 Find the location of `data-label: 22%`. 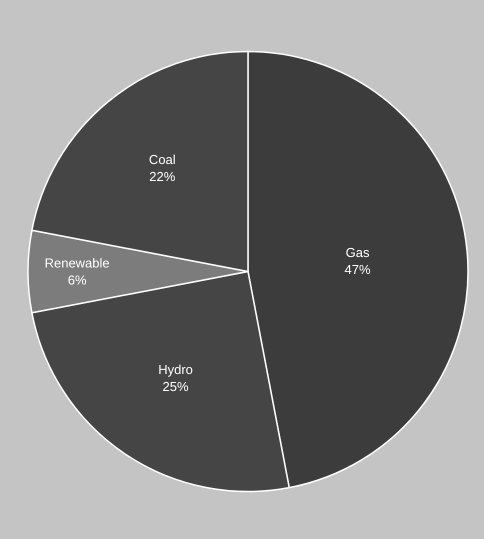

data-label: 22% is located at coordinates (162, 176).